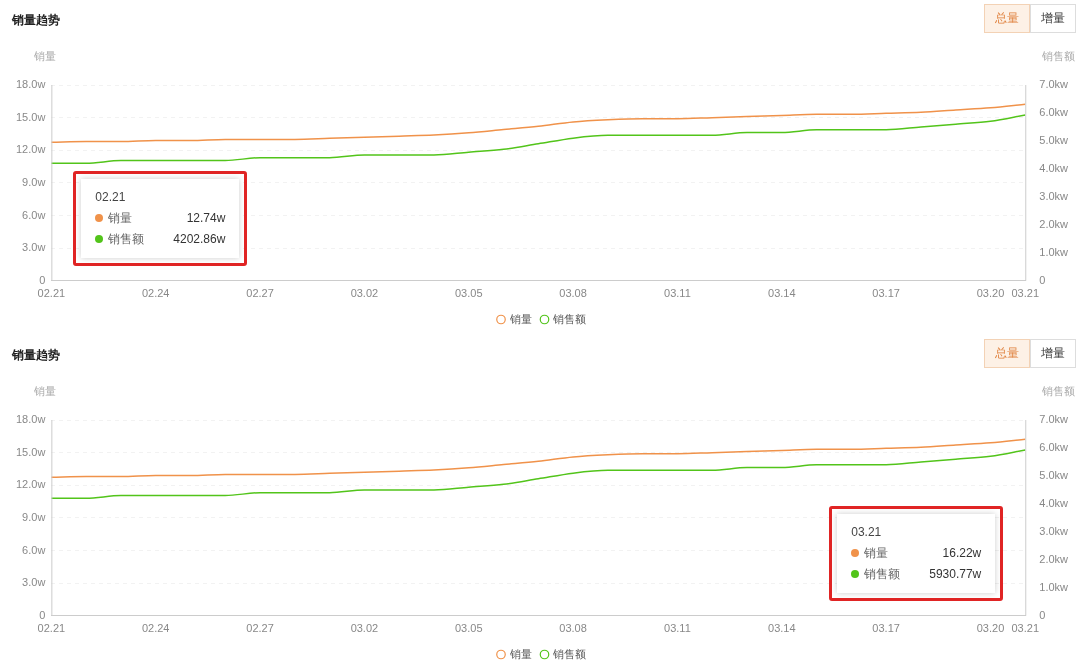 This screenshot has height=670, width=1080. What do you see at coordinates (199, 239) in the screenshot?
I see `annotation: 4202.86w` at bounding box center [199, 239].